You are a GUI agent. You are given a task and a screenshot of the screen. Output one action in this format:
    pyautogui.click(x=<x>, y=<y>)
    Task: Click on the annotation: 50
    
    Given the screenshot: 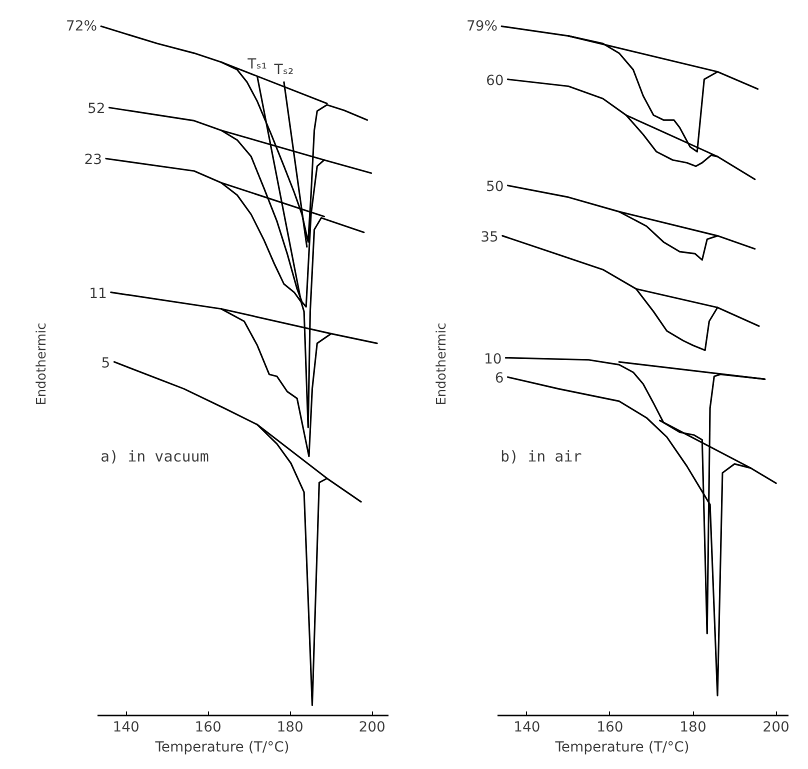 What is the action you would take?
    pyautogui.click(x=495, y=186)
    